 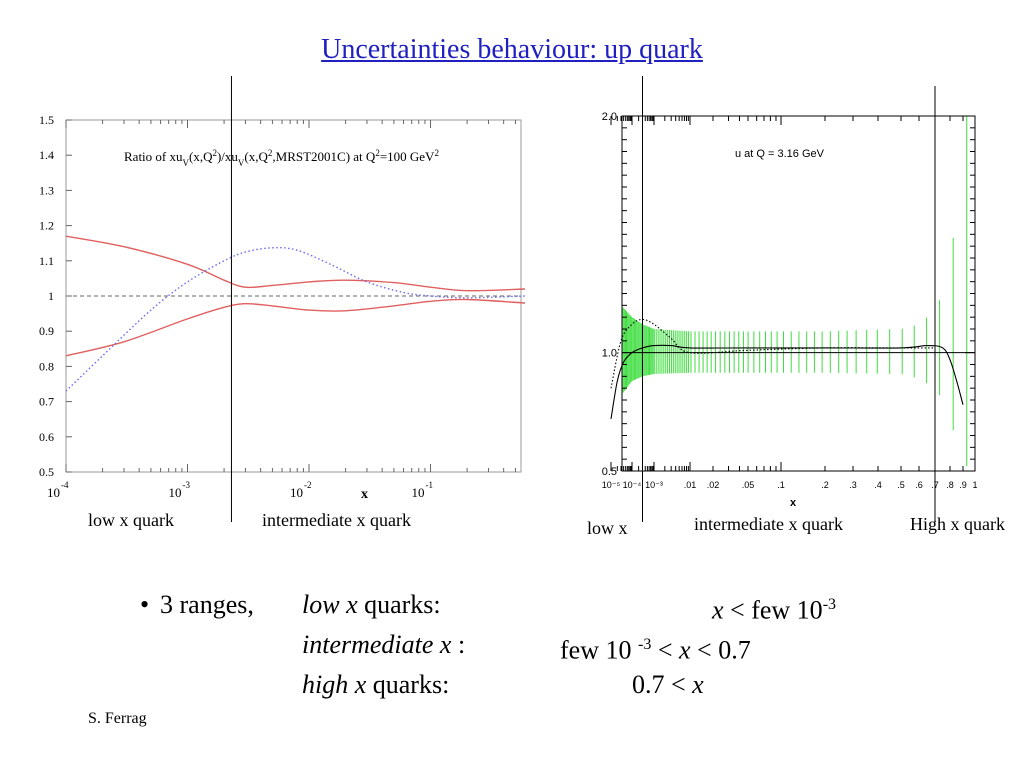 I want to click on left-y-tick-label: 0.5, so click(x=46, y=472).